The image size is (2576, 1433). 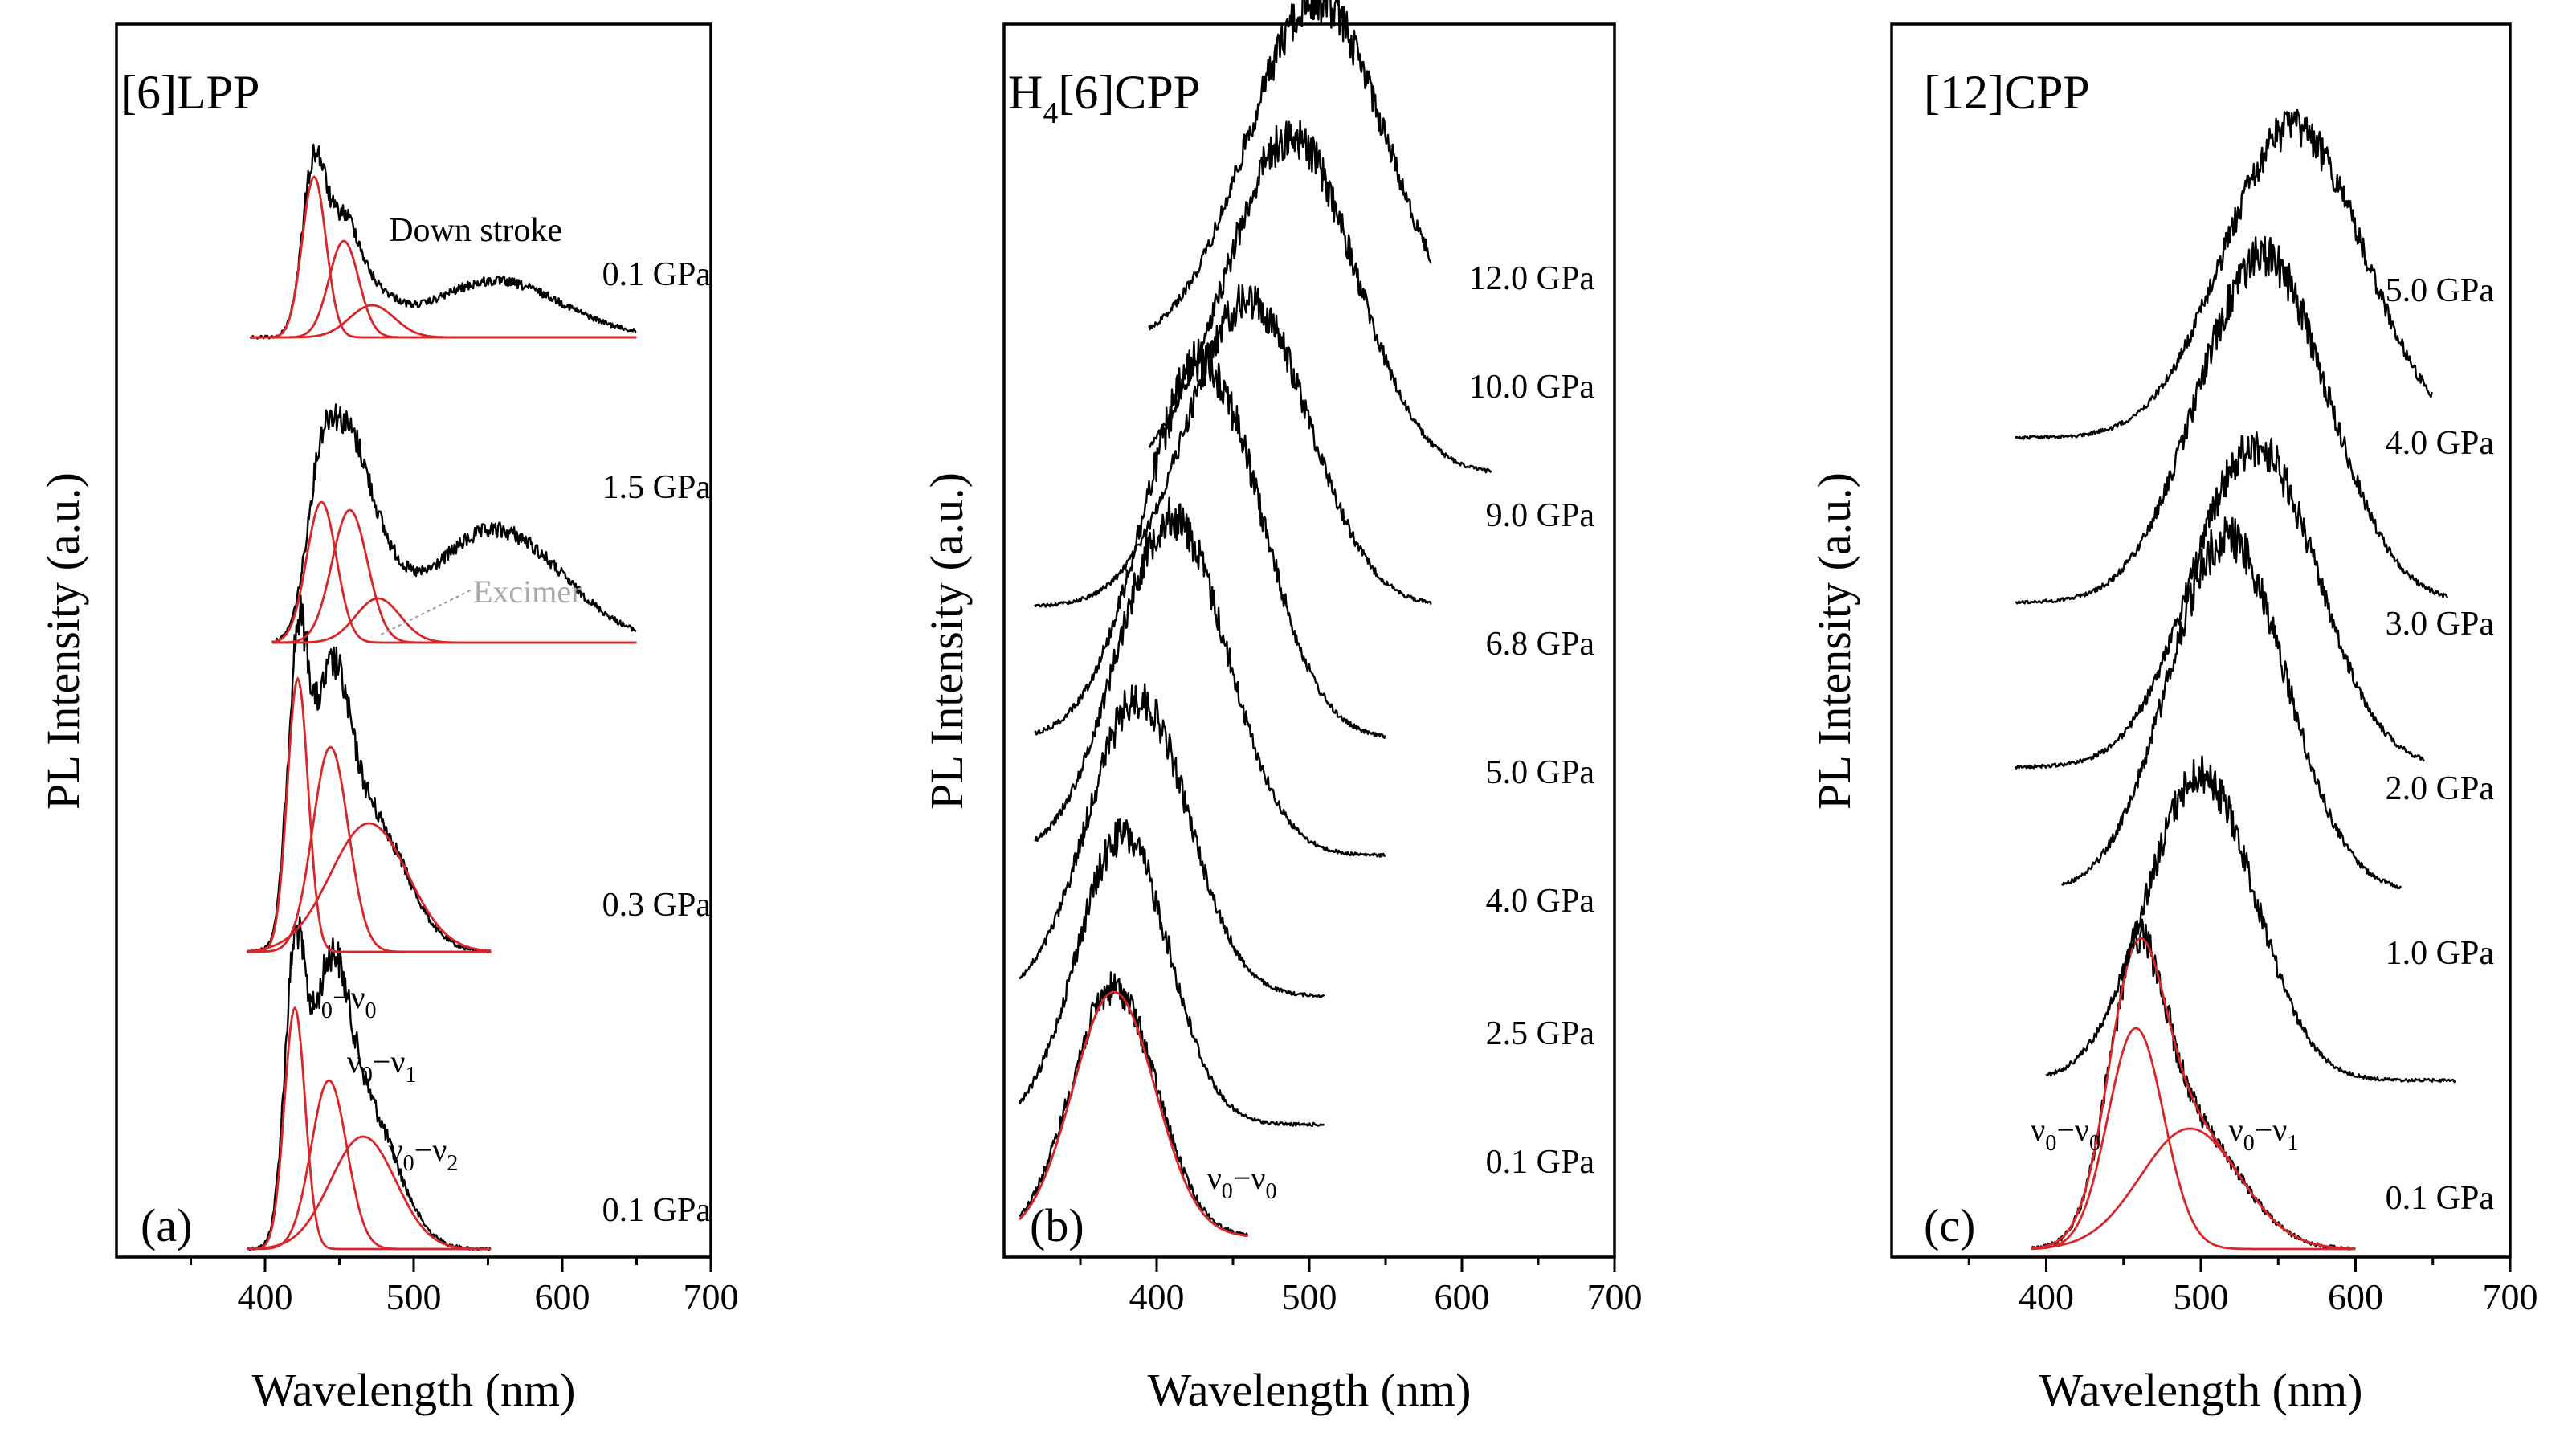 What do you see at coordinates (464, 1287) in the screenshot?
I see `panel-a-ticks: 400 500 600 700` at bounding box center [464, 1287].